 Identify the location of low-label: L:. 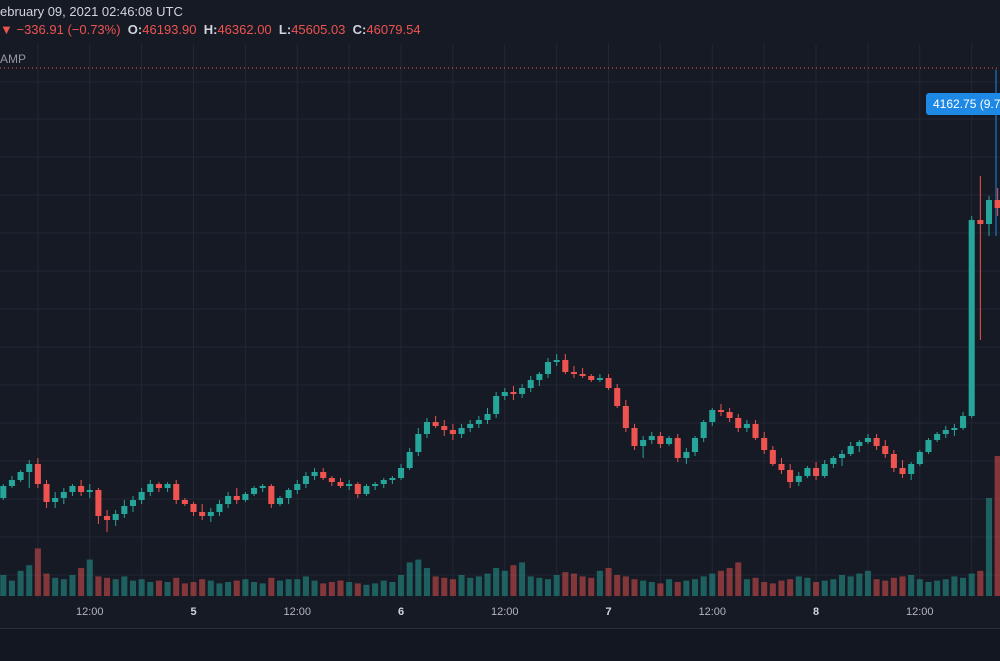
(285, 29).